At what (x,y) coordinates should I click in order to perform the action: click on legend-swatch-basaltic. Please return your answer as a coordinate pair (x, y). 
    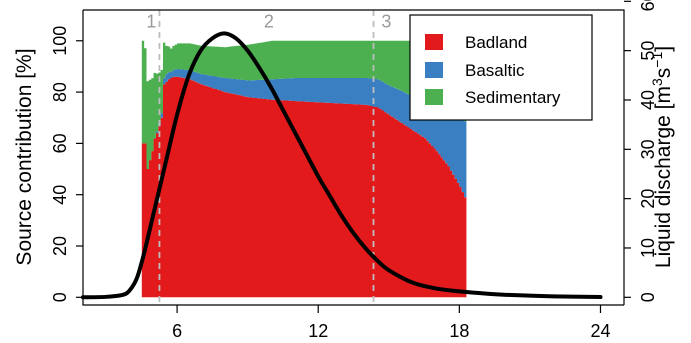
    Looking at the image, I should click on (434, 70).